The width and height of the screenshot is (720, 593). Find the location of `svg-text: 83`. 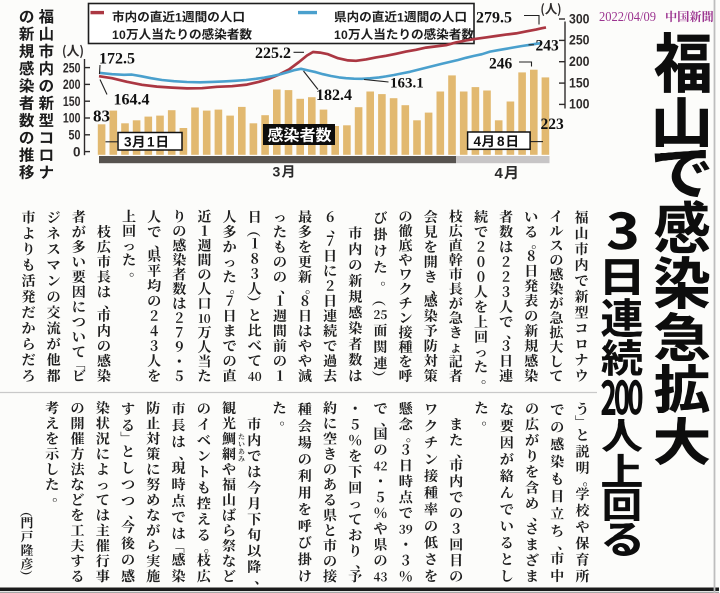

svg-text: 83 is located at coordinates (101, 116).